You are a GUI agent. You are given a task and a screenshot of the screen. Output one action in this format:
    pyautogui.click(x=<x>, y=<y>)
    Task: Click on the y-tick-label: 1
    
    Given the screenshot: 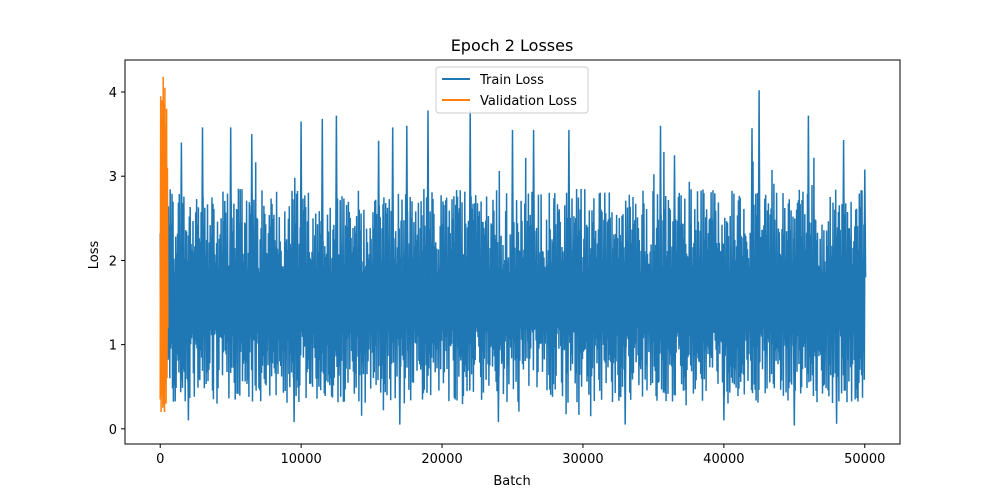 What is the action you would take?
    pyautogui.click(x=113, y=346)
    